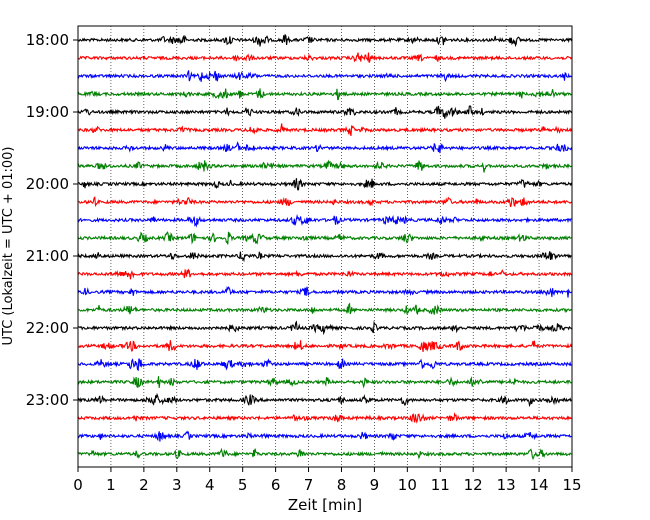  What do you see at coordinates (47, 184) in the screenshot?
I see `y-tick-label: 20:00` at bounding box center [47, 184].